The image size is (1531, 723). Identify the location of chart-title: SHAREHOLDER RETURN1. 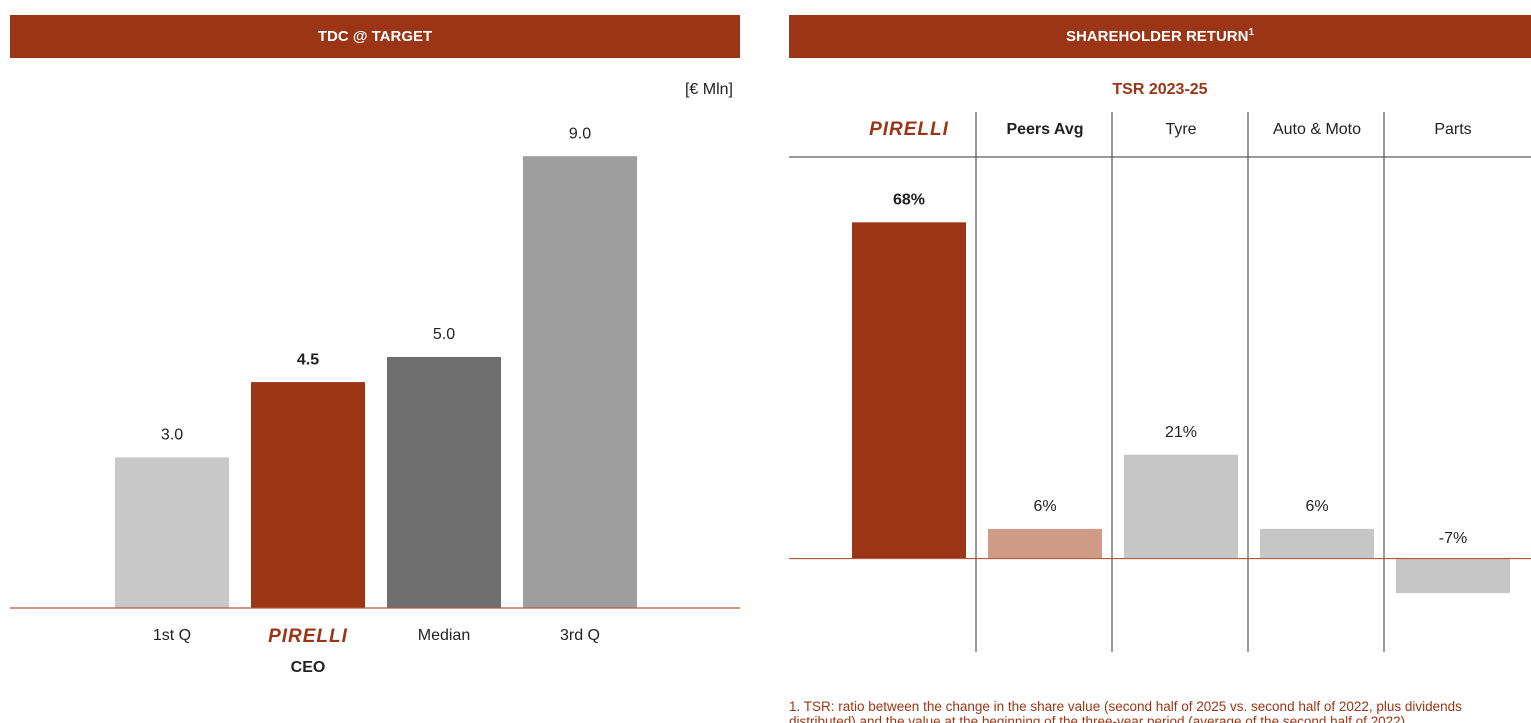
(1160, 36).